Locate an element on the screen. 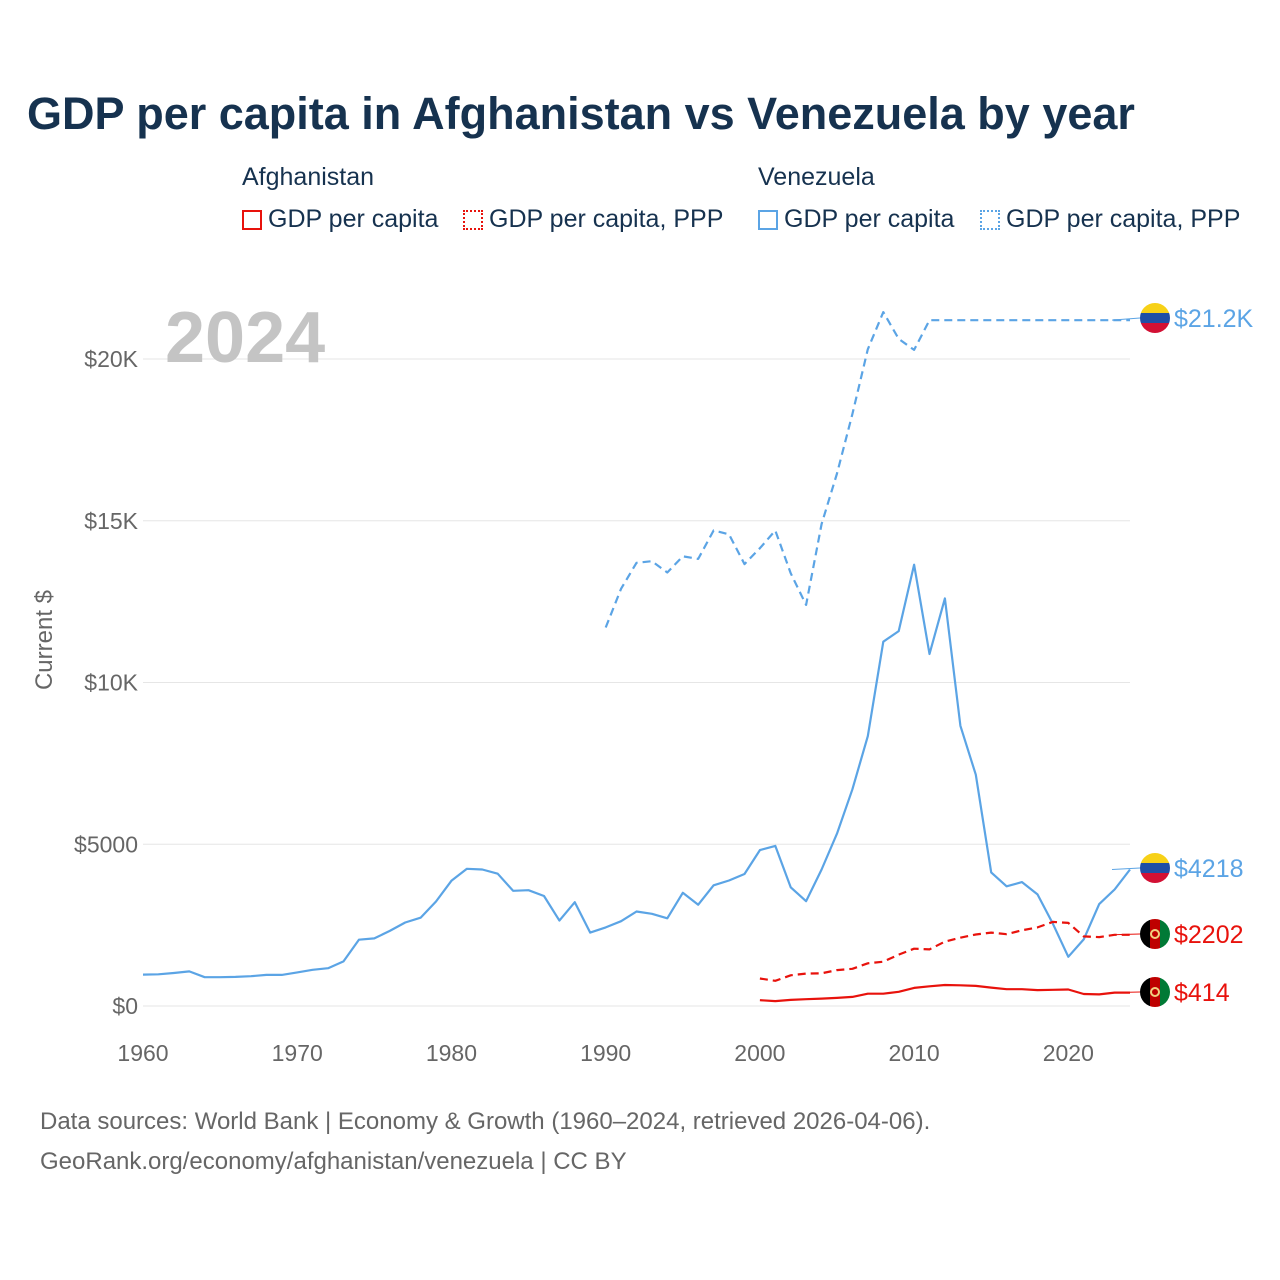 This screenshot has height=1280, width=1280. x-tick-label: 2020 is located at coordinates (1068, 1053).